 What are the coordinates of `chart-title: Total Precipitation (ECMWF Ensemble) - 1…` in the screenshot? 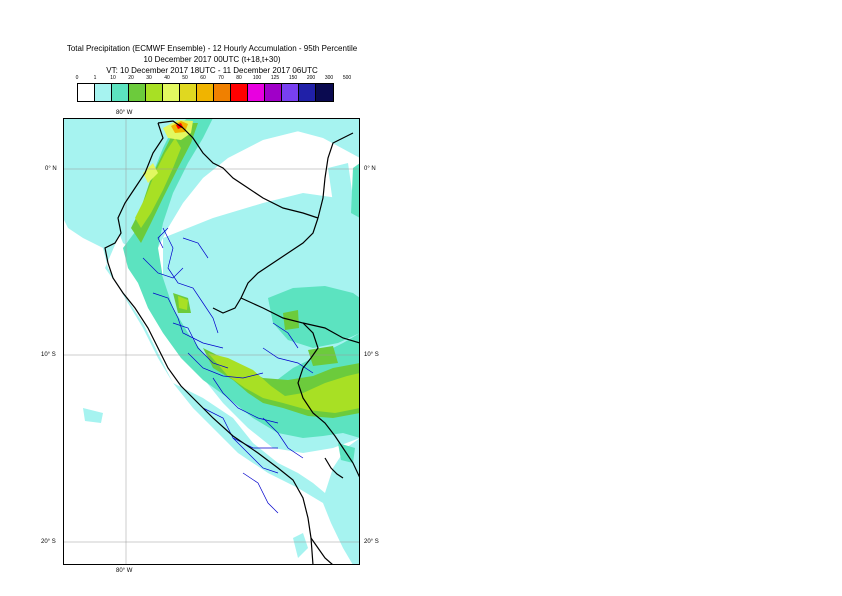 It's located at (212, 48).